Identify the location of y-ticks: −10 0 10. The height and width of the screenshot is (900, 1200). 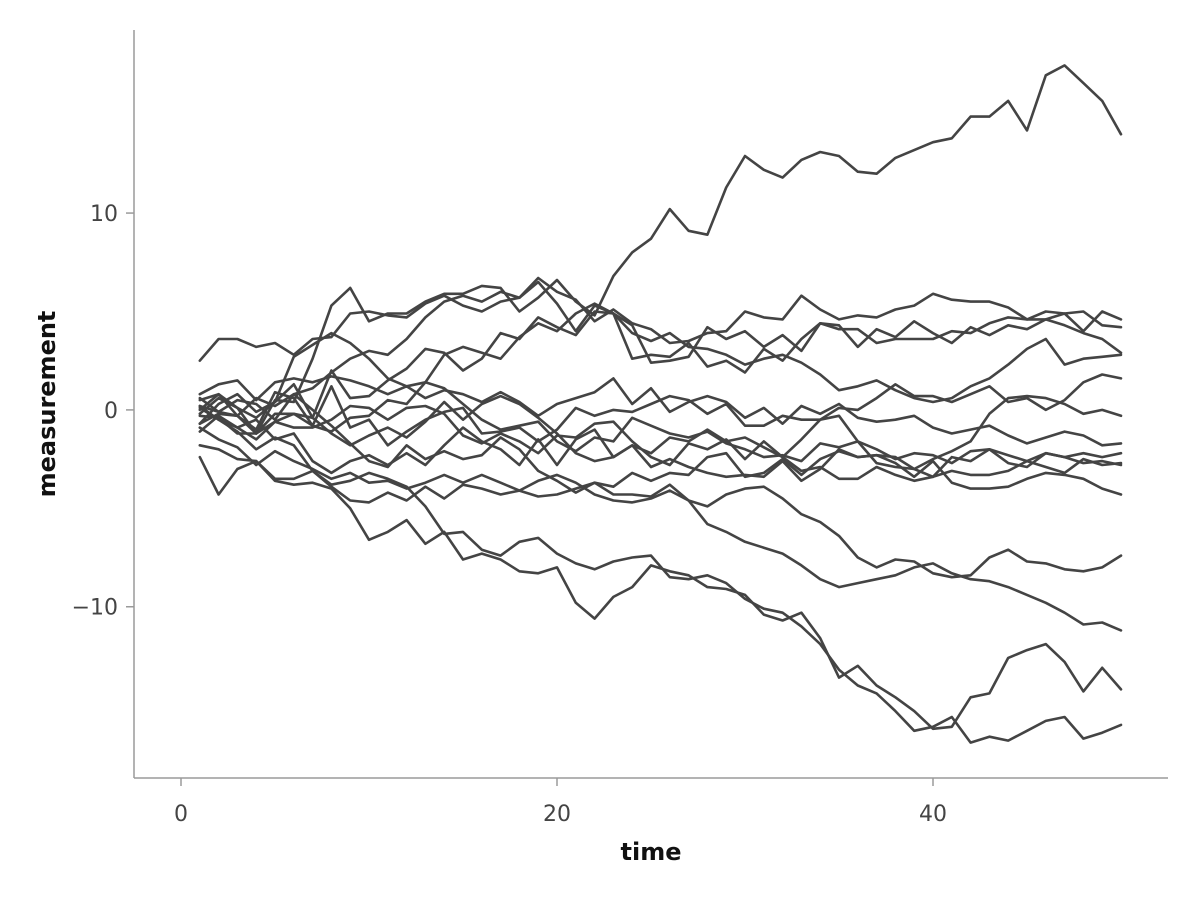
(103, 411).